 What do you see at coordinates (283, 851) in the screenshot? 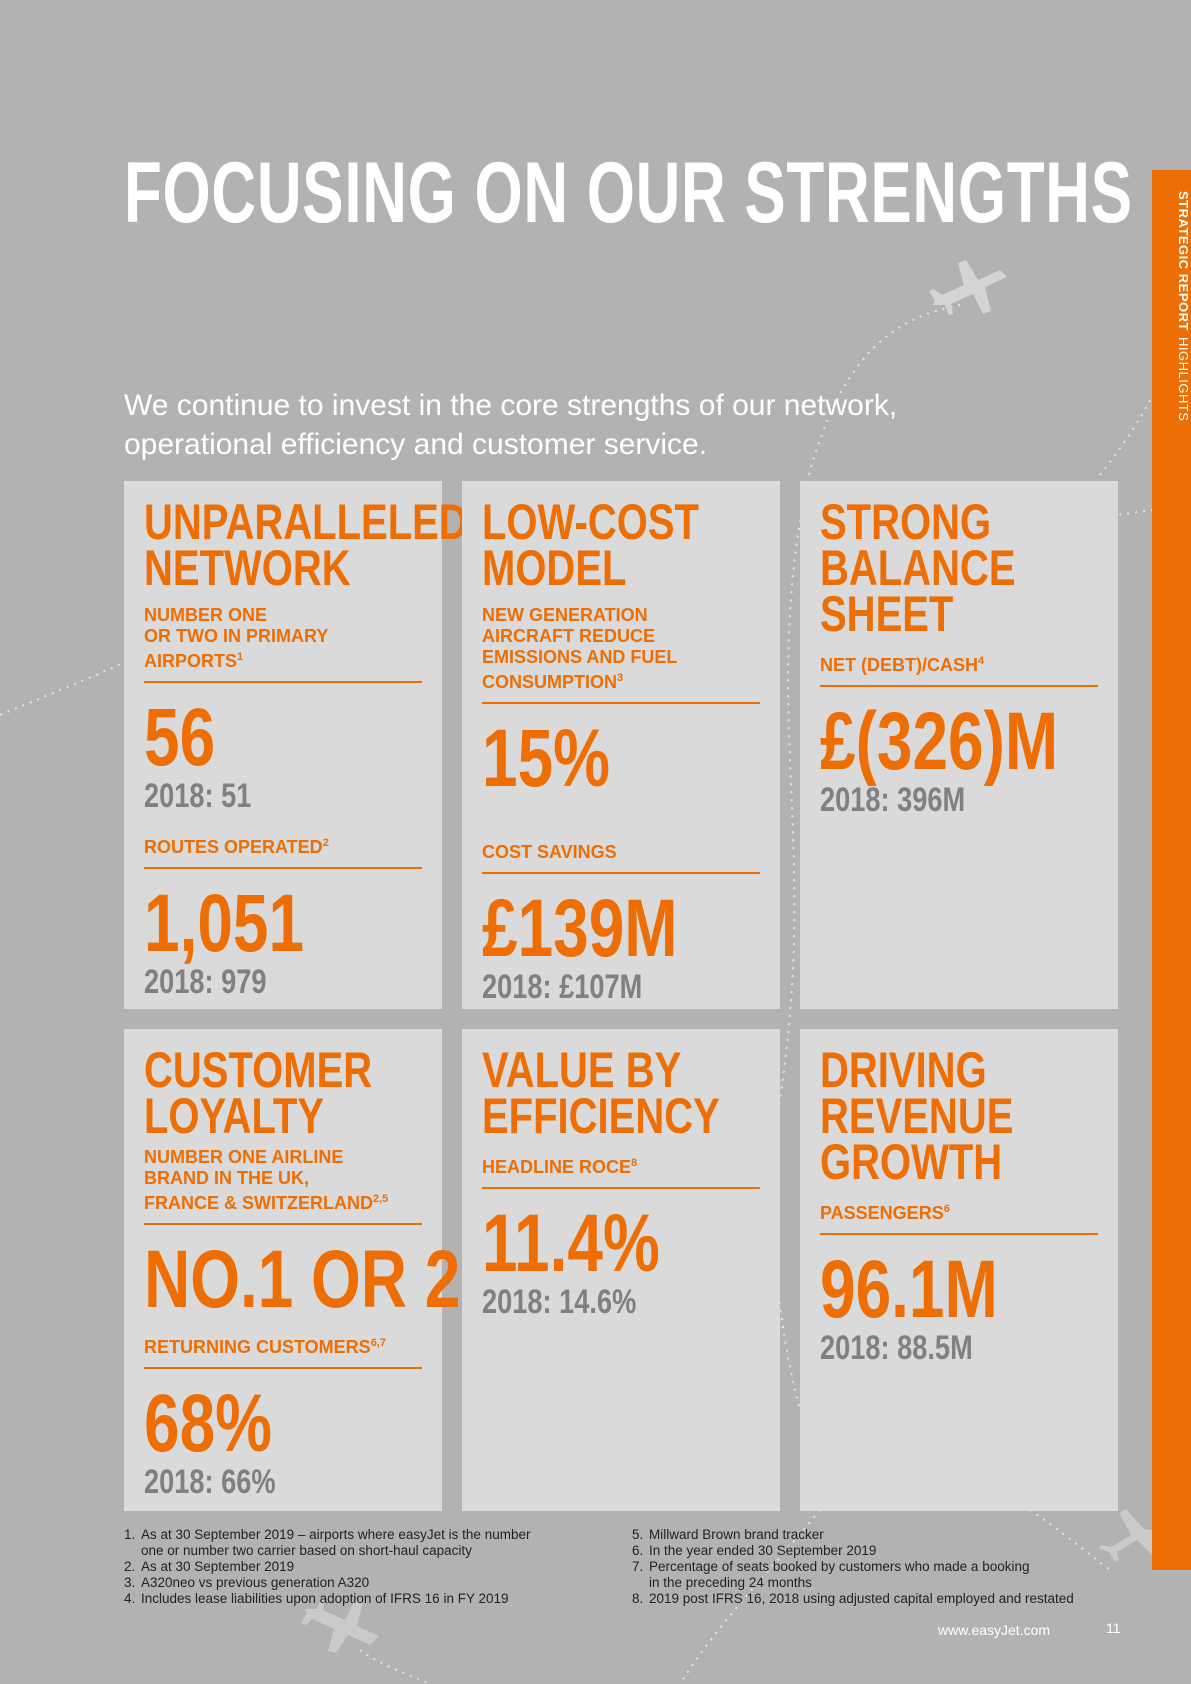
I see `metric-label: ROUTES OPERATED2` at bounding box center [283, 851].